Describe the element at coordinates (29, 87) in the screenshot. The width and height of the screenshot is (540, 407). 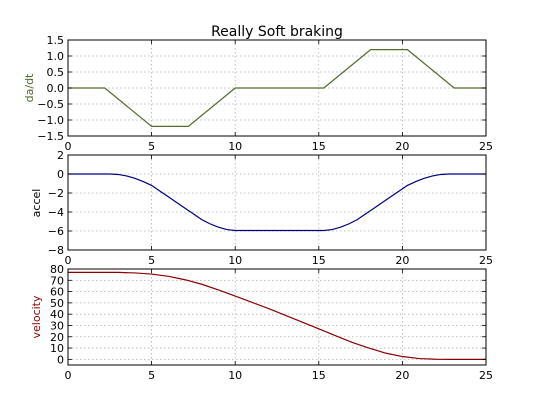
I see `y-axis-label-dadt: da/dt` at that location.